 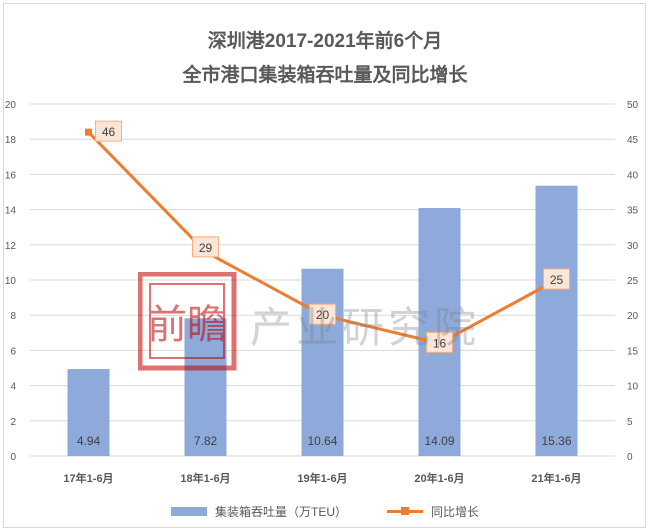 I want to click on line-marker, so click(x=88, y=132).